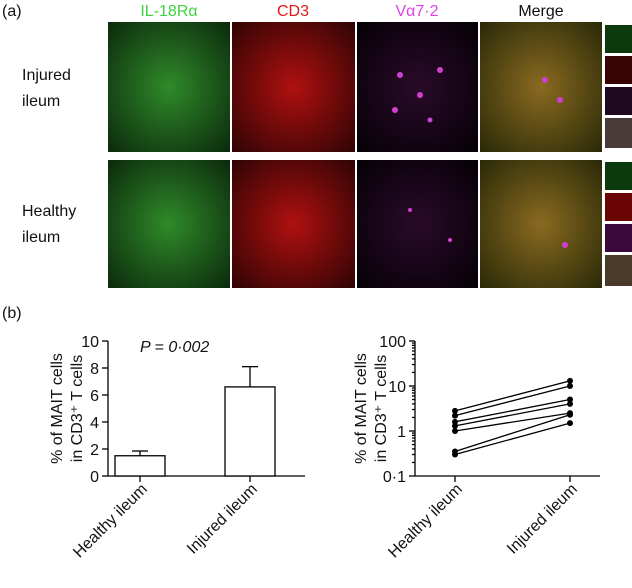 Image resolution: width=632 pixels, height=588 pixels. What do you see at coordinates (392, 342) in the screenshot?
I see `y-tick-label: 100` at bounding box center [392, 342].